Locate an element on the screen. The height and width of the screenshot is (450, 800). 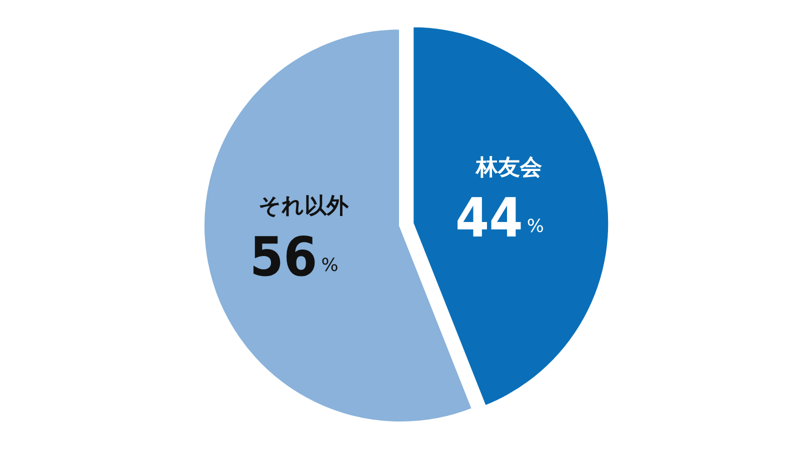
data-label: 44% is located at coordinates (499, 218).